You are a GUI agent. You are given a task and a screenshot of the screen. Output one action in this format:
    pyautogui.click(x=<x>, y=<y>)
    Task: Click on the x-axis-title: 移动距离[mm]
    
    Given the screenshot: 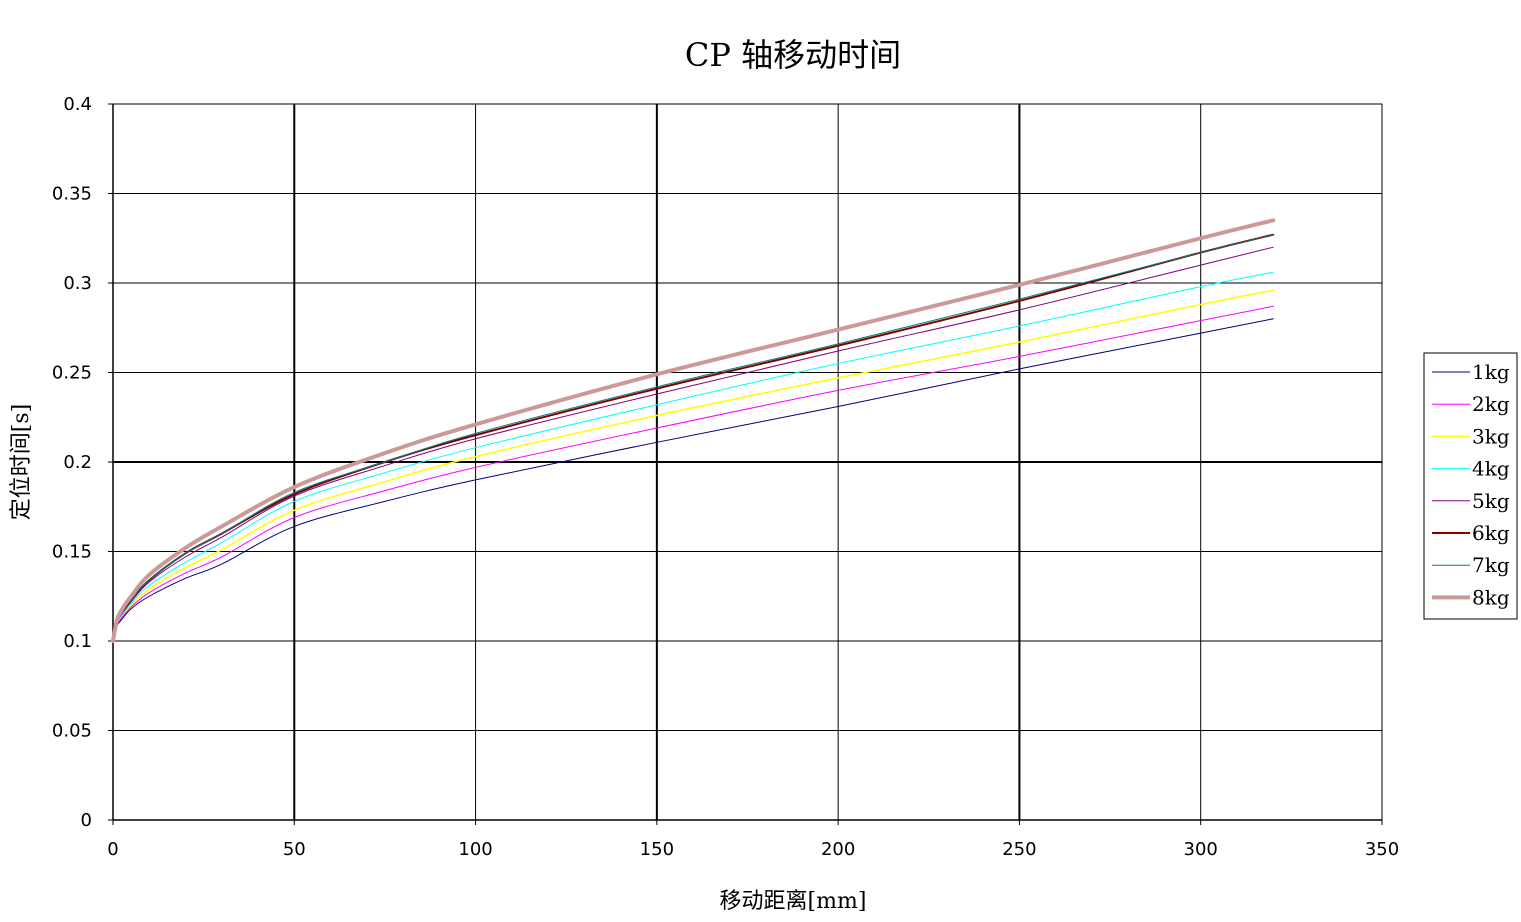 What is the action you would take?
    pyautogui.click(x=793, y=901)
    